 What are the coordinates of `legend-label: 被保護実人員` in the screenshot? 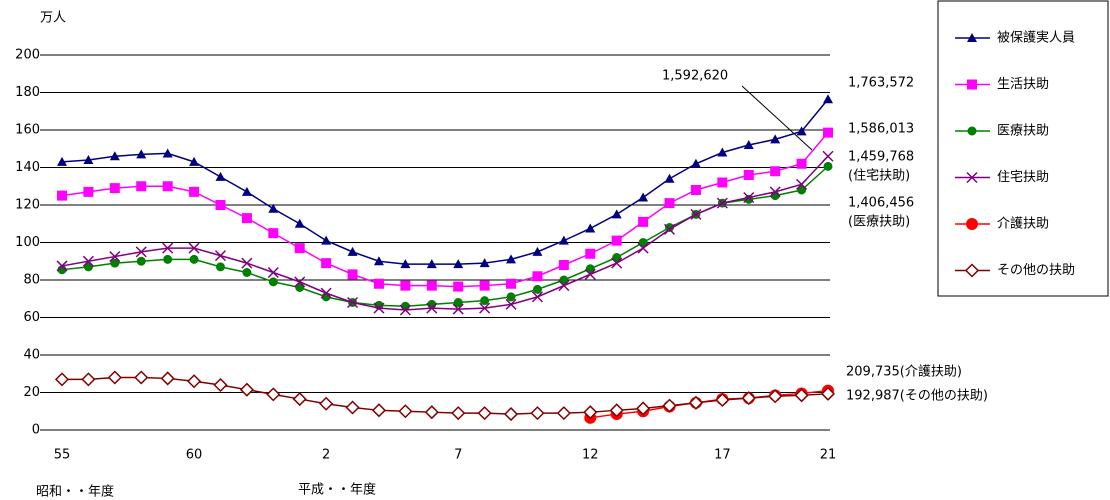 It's located at (1036, 38).